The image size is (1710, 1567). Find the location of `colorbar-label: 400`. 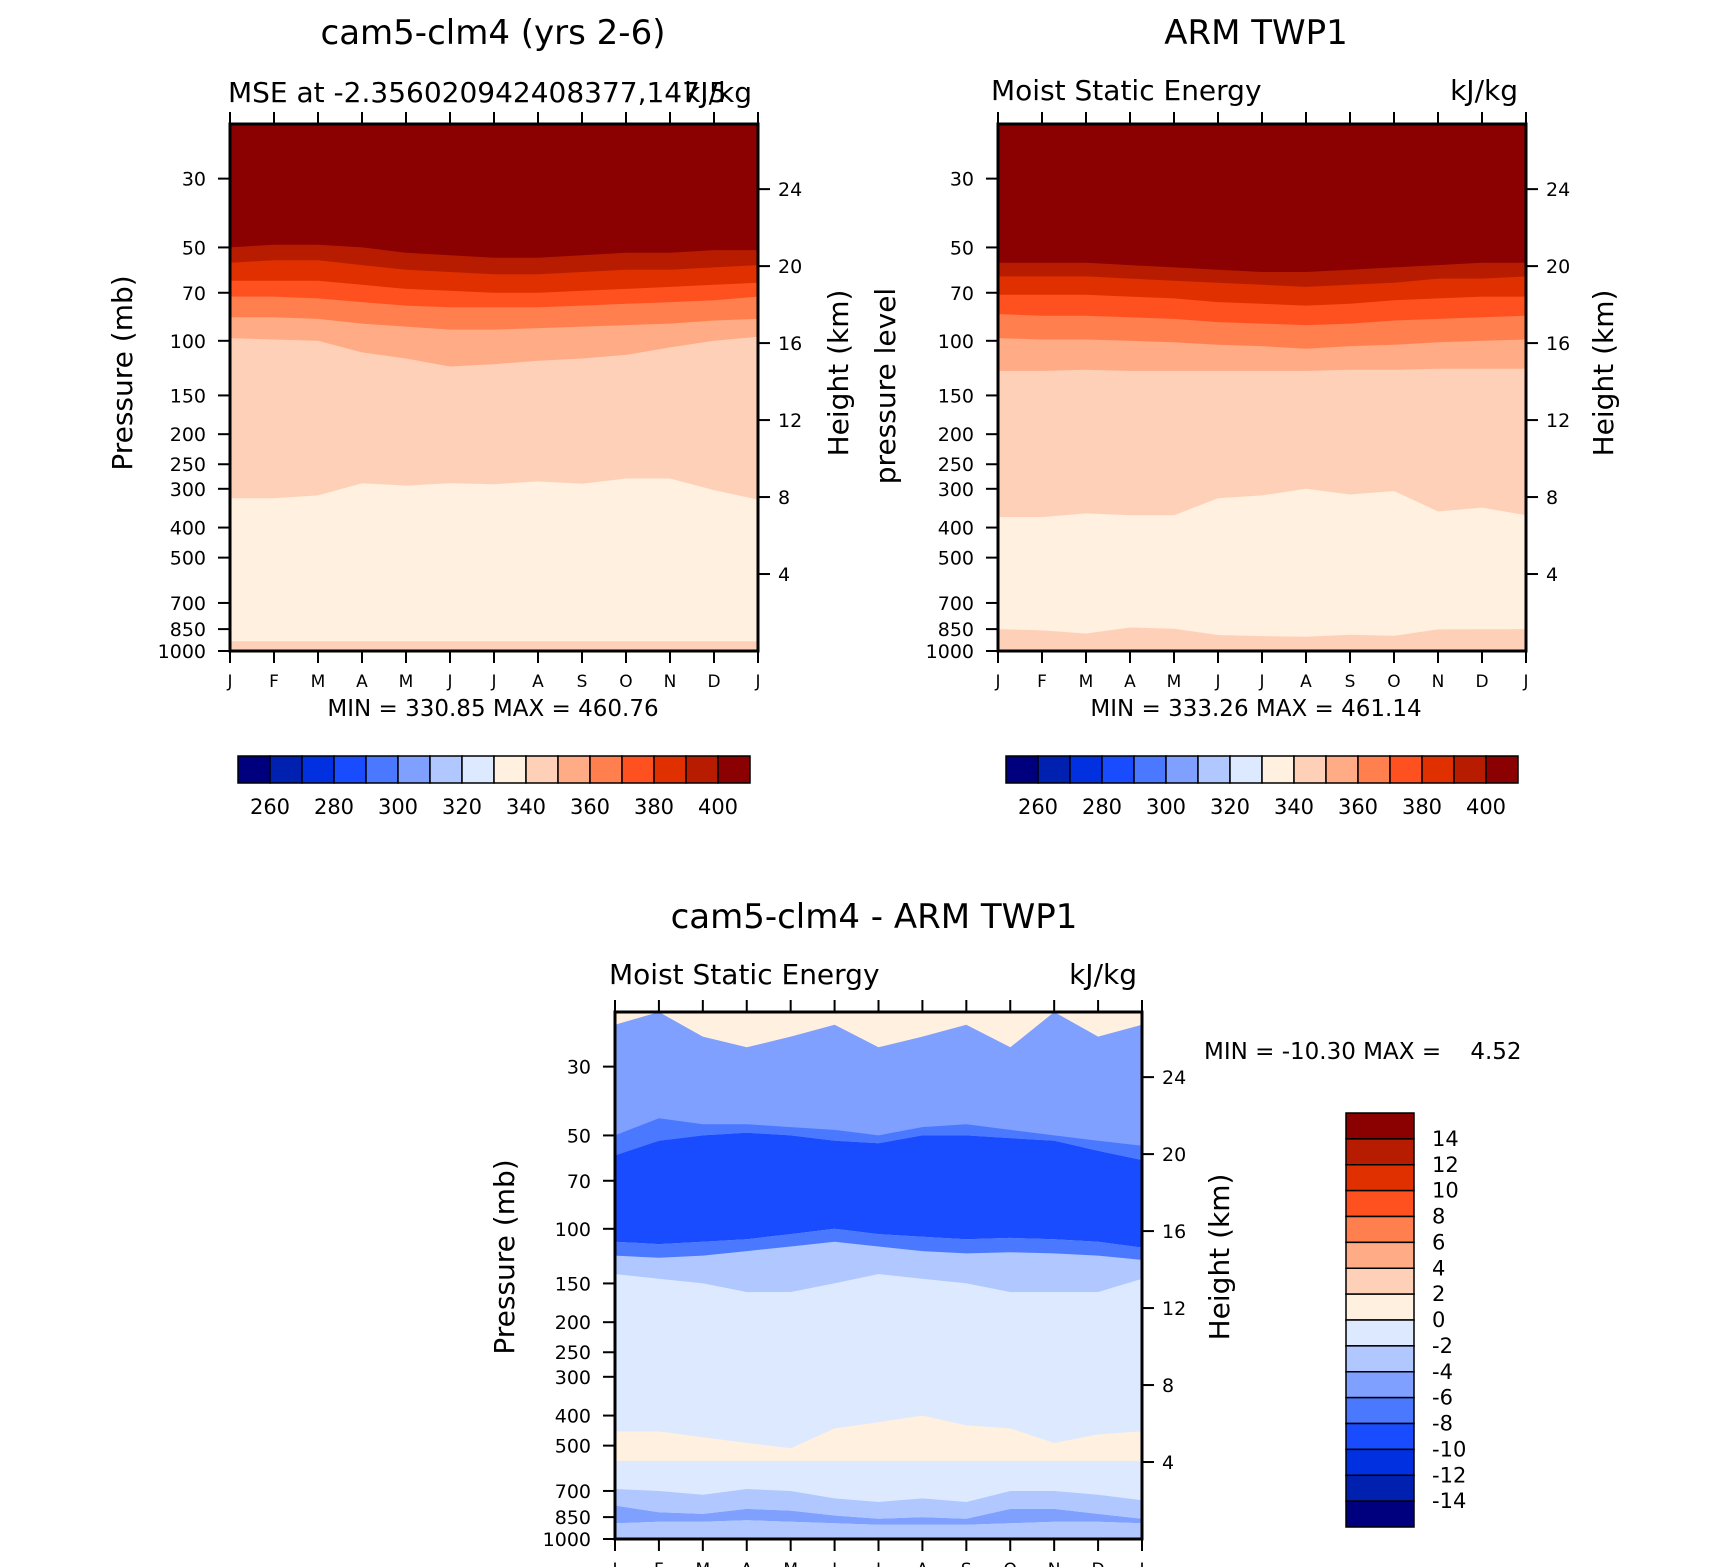

colorbar-label: 400 is located at coordinates (1486, 807).